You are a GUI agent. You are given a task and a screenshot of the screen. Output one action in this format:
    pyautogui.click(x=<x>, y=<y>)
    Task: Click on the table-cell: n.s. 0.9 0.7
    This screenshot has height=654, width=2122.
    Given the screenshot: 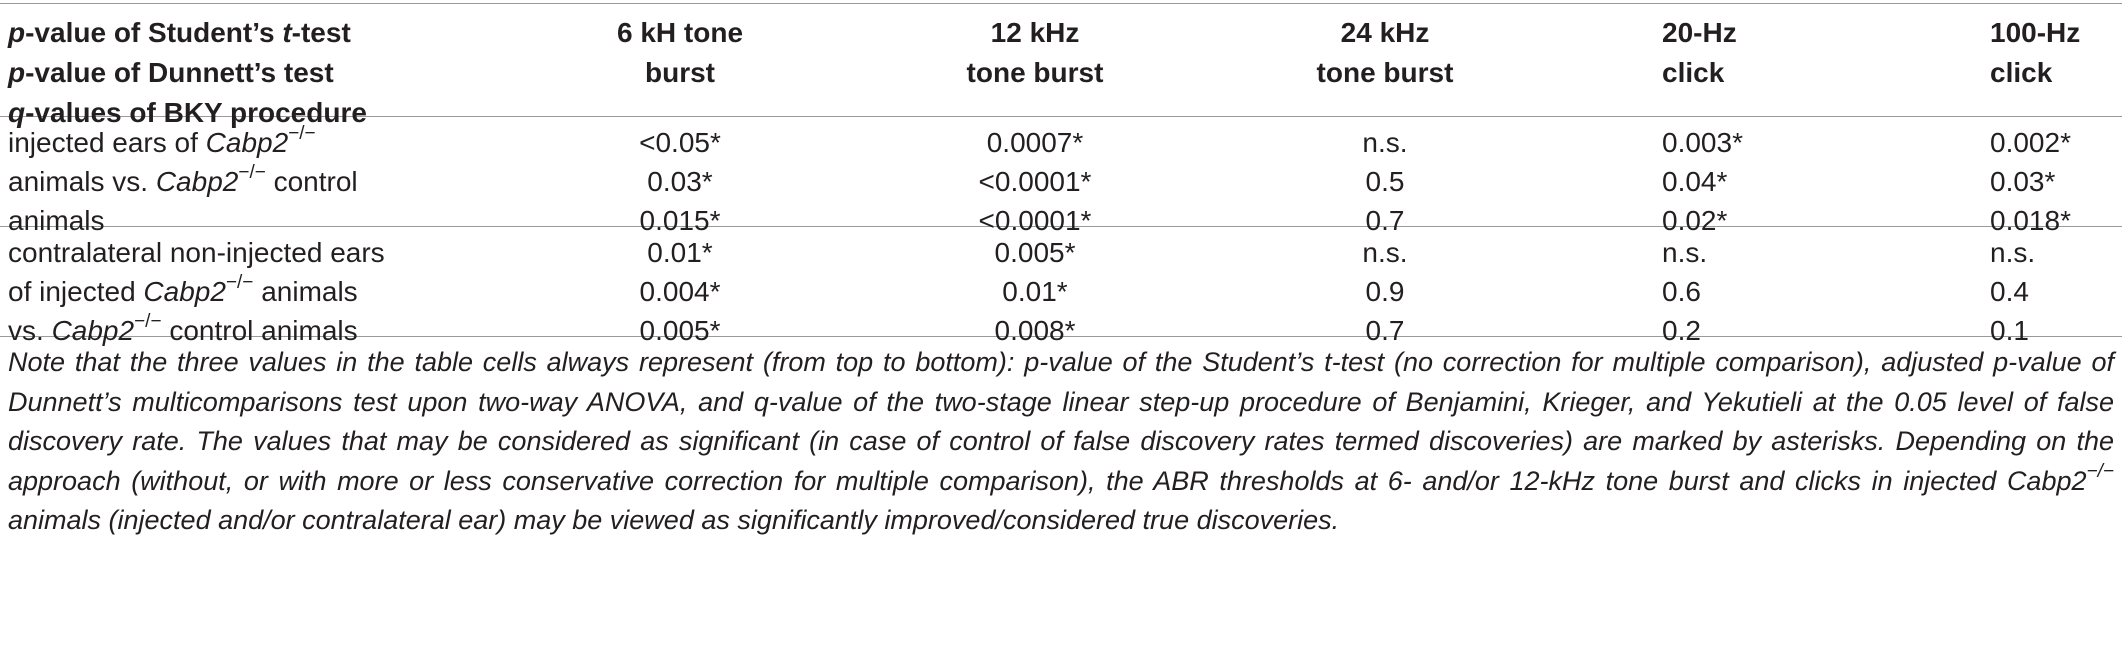 What is the action you would take?
    pyautogui.click(x=1385, y=291)
    